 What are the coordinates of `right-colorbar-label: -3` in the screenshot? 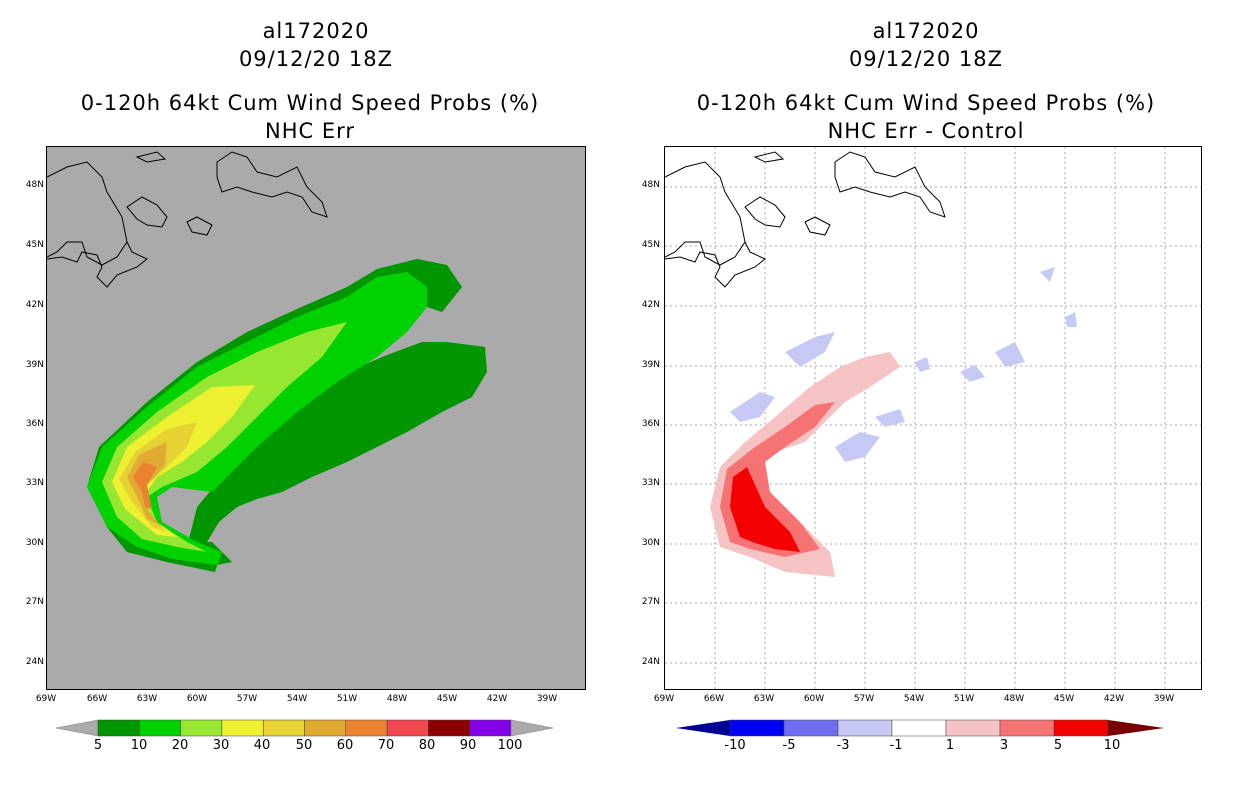 It's located at (843, 745).